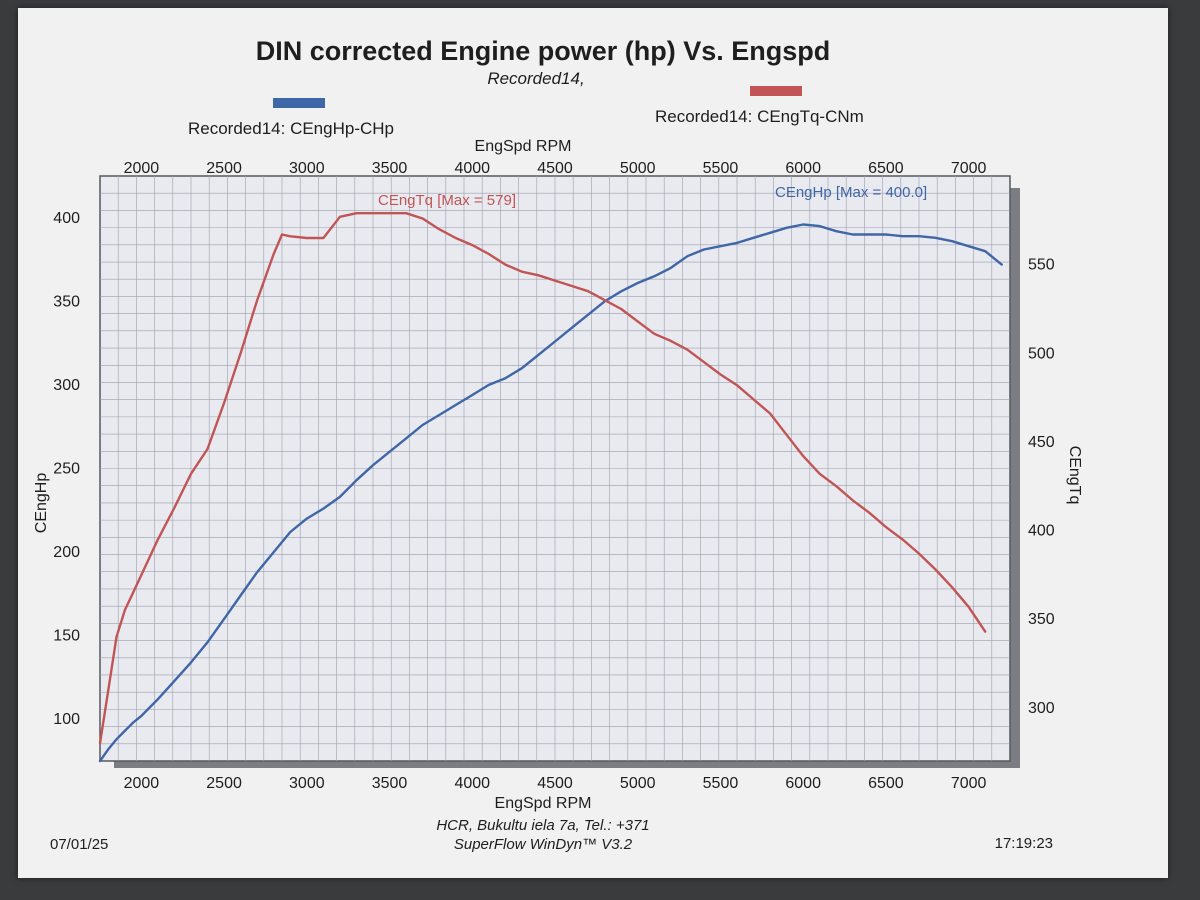 This screenshot has width=1200, height=900. What do you see at coordinates (390, 168) in the screenshot?
I see `x-tick-label-top: 3500` at bounding box center [390, 168].